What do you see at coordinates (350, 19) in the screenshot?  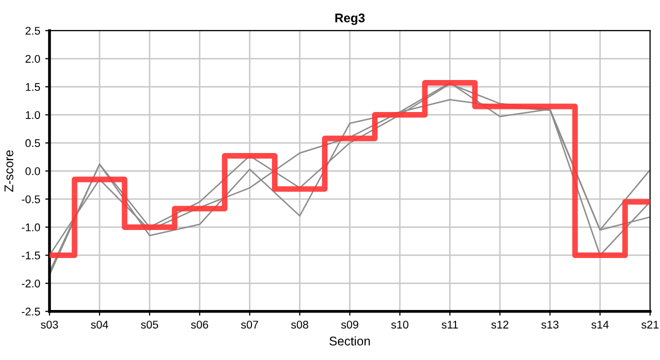 I see `chart-title: Reg3` at bounding box center [350, 19].